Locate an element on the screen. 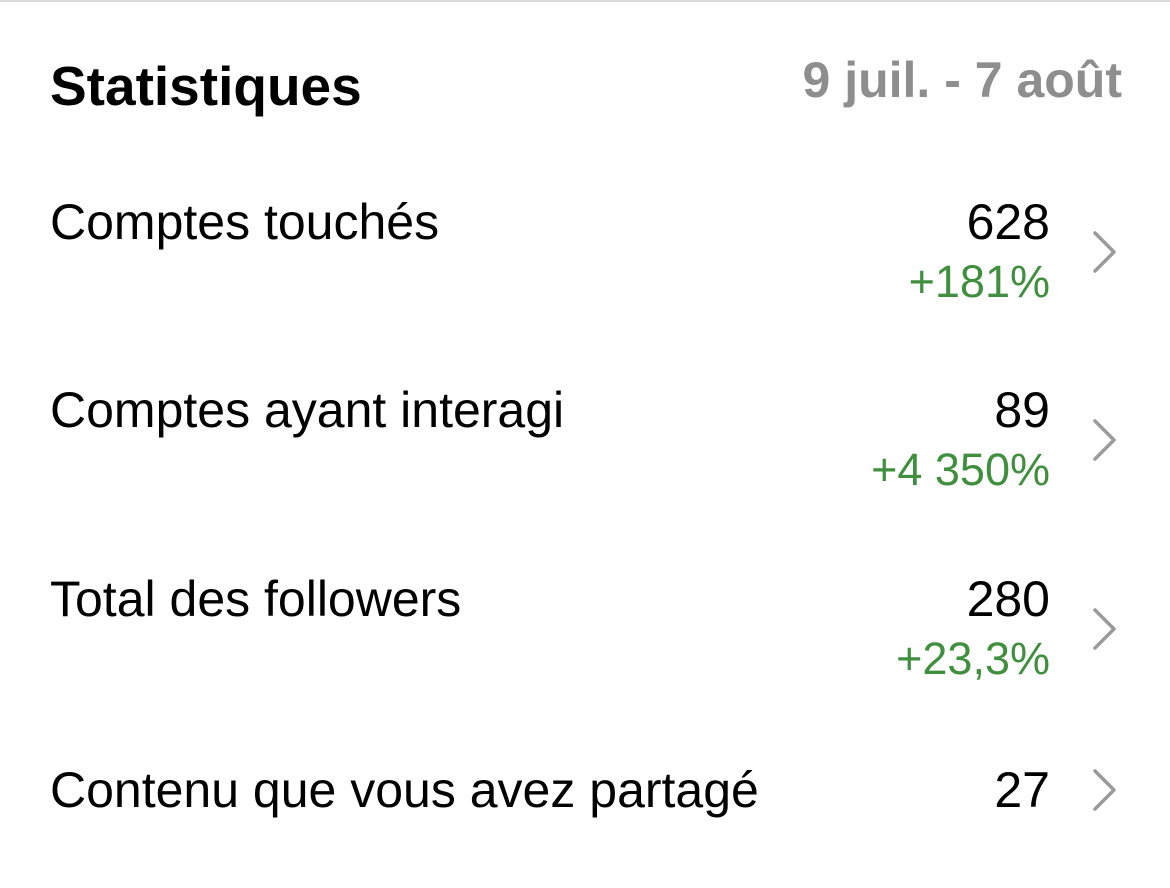 The image size is (1170, 888). top-divider is located at coordinates (585, 1).